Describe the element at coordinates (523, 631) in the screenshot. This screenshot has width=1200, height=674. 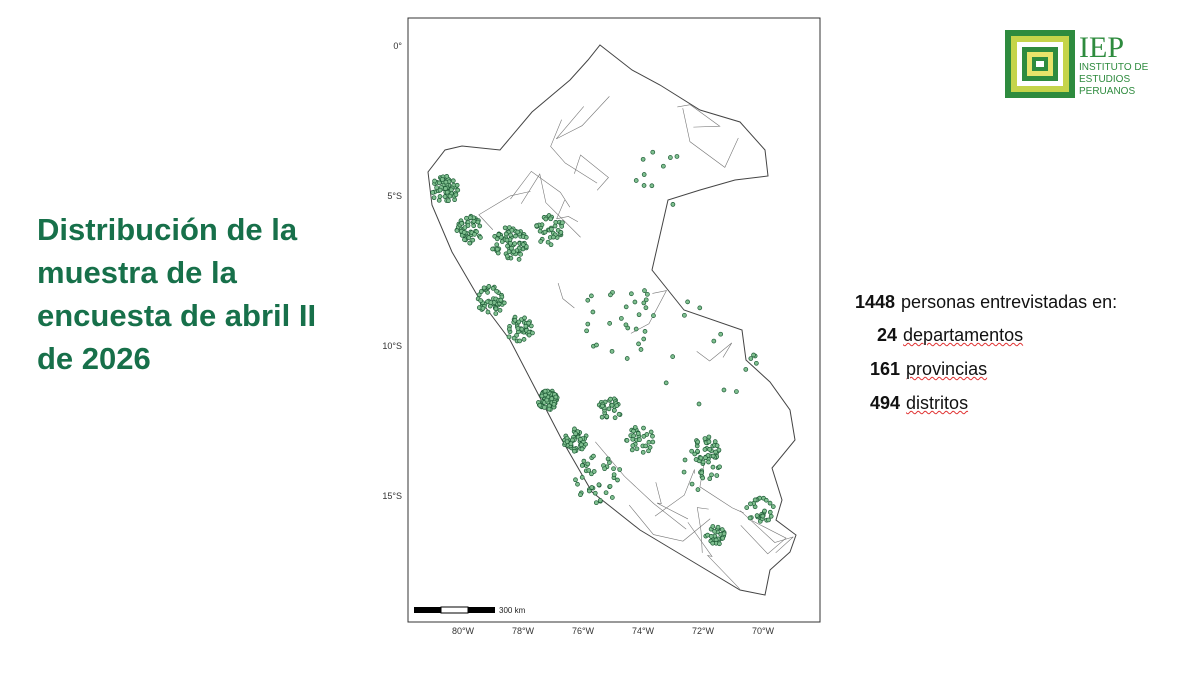
I see `lon-label: 78°W` at that location.